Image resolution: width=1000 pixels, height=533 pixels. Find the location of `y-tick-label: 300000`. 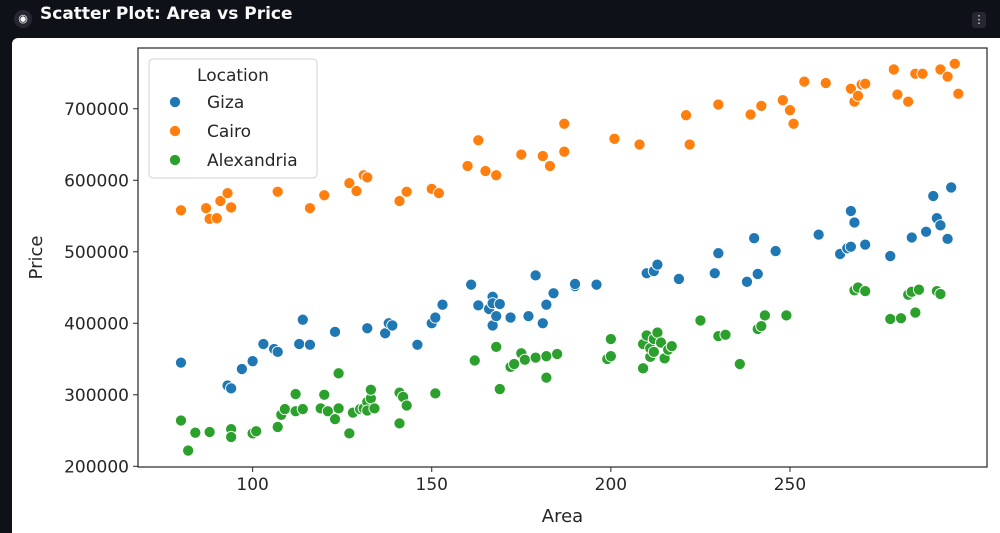

y-tick-label: 300000 is located at coordinates (96, 396).